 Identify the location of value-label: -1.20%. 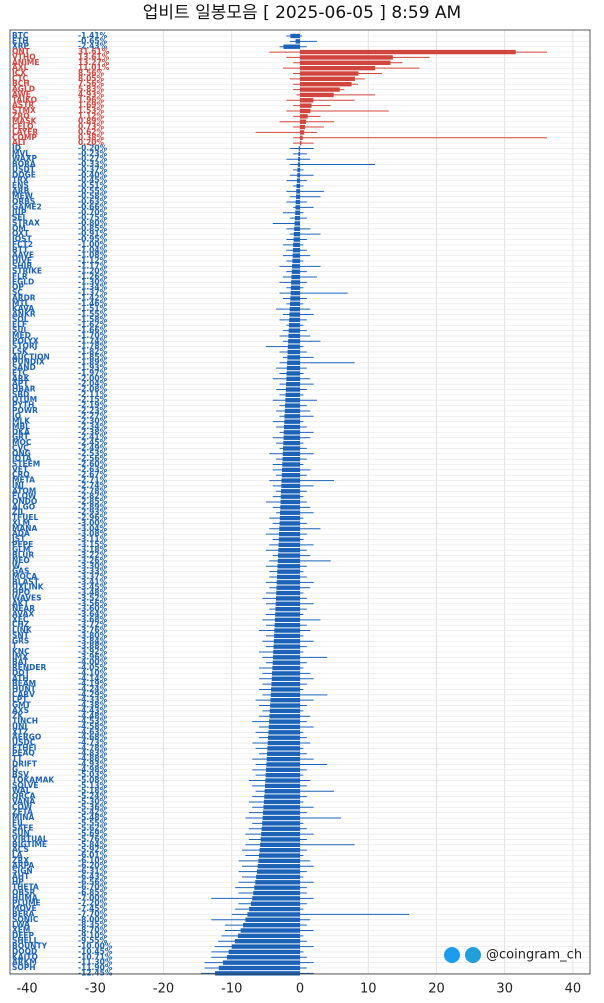
(93, 271).